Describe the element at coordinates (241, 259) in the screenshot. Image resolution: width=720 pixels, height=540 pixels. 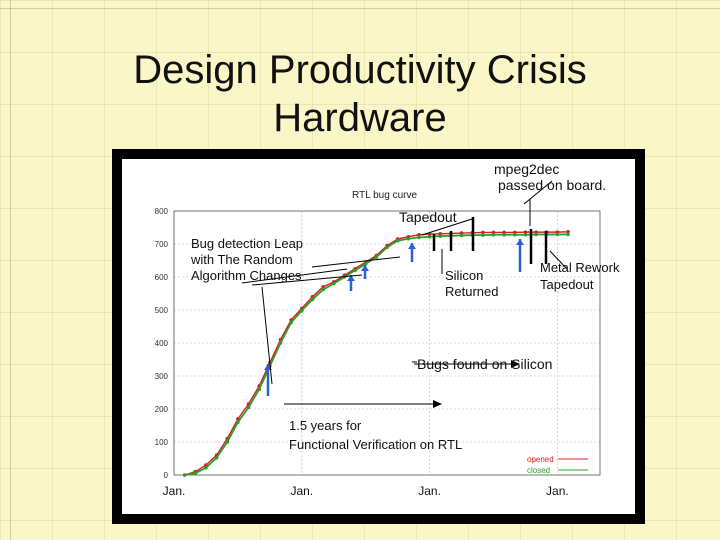
I see `annotation-with-the-random: with The Random` at that location.